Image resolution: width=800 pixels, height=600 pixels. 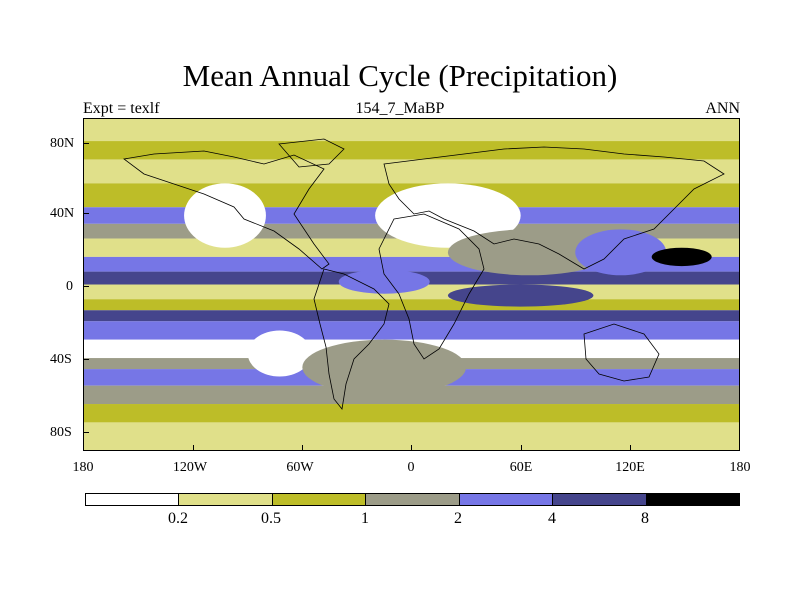 What do you see at coordinates (621, 252) in the screenshot?
I see `precip-region-east-asia-wet` at bounding box center [621, 252].